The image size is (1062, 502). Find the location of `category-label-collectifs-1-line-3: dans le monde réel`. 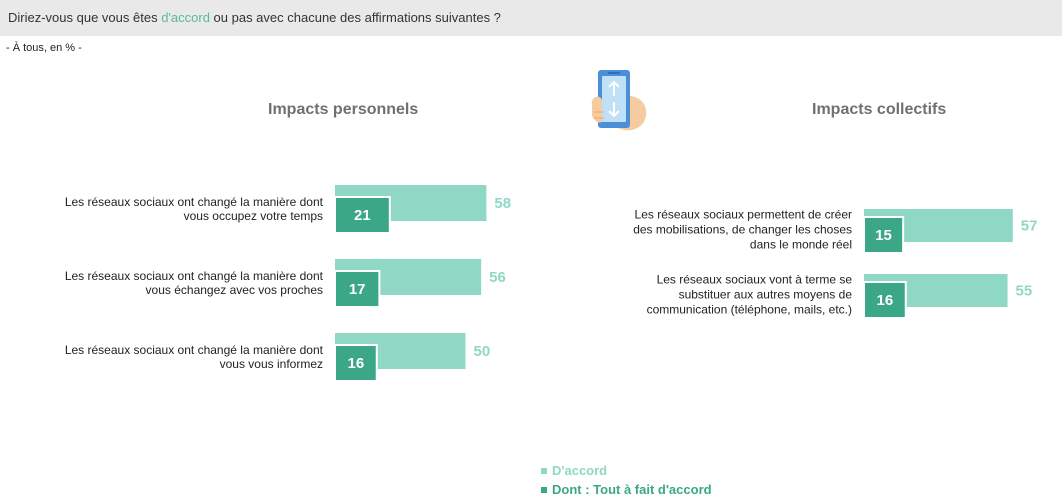

category-label-collectifs-1-line-3: dans le monde réel is located at coordinates (801, 245).